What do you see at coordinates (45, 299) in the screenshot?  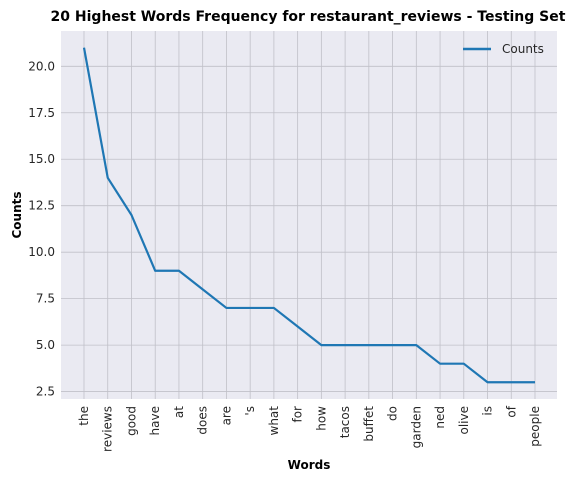 I see `y-tick-label: 7.5` at bounding box center [45, 299].